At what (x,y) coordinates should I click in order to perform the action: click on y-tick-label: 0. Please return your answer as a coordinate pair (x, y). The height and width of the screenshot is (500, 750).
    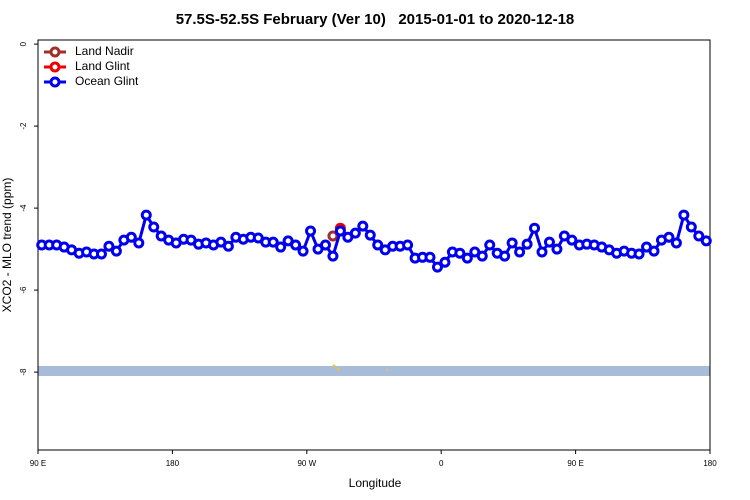
    Looking at the image, I should click on (23, 43).